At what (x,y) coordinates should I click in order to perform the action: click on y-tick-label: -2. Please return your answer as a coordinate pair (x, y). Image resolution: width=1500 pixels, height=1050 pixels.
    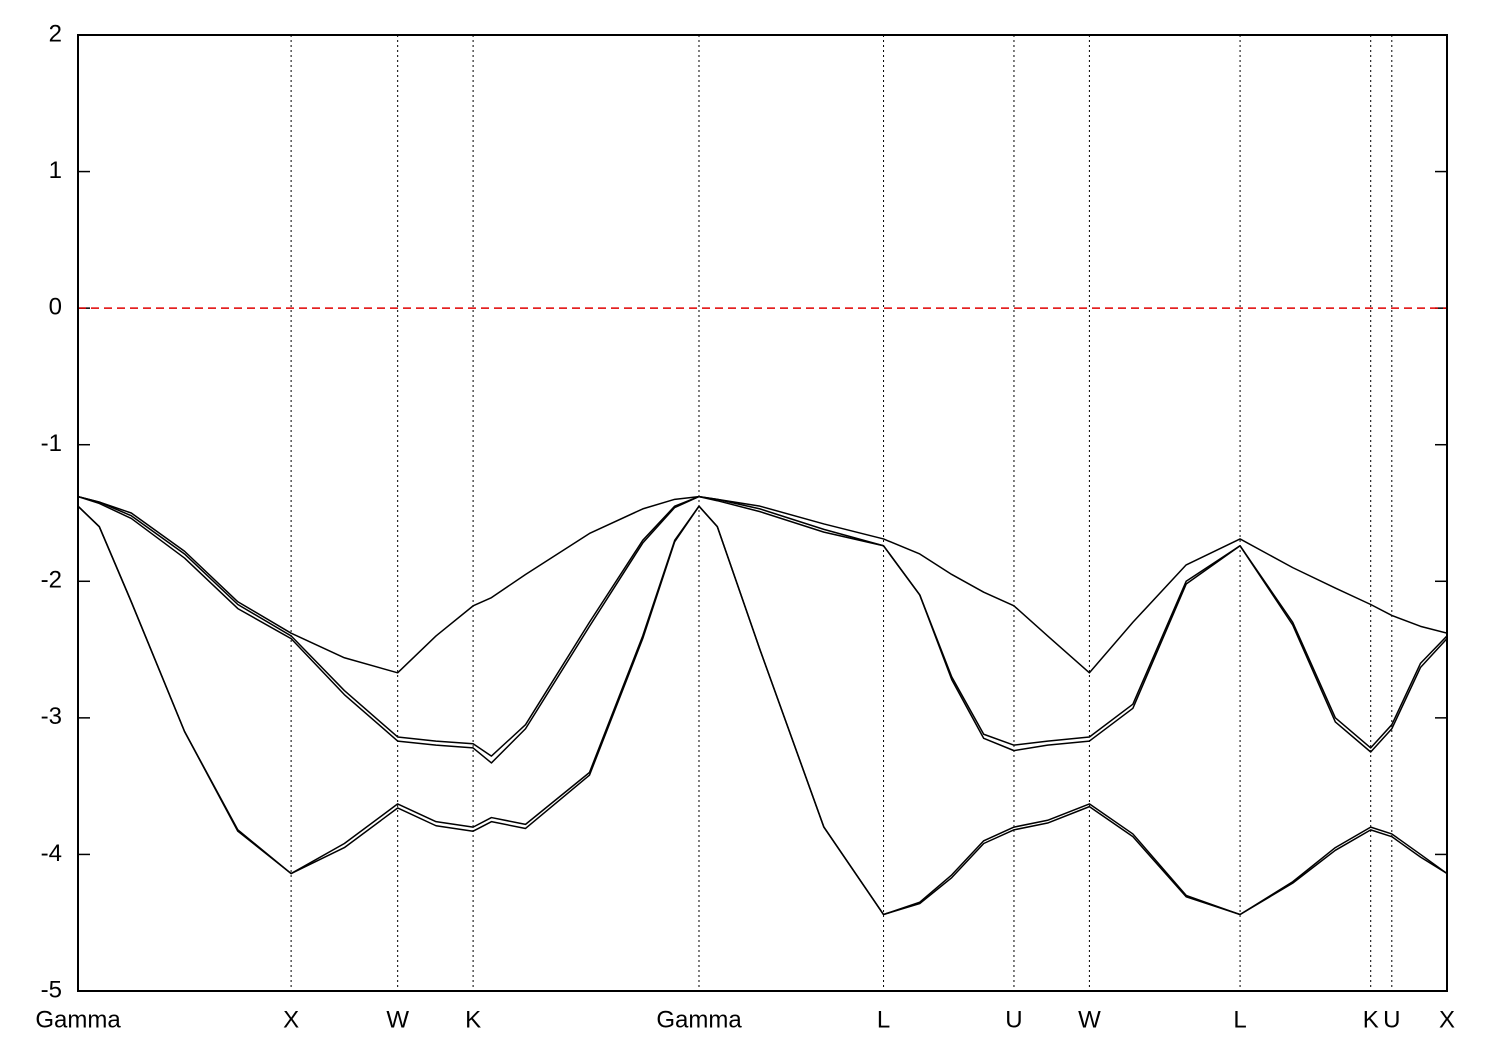
    Looking at the image, I should click on (51, 580).